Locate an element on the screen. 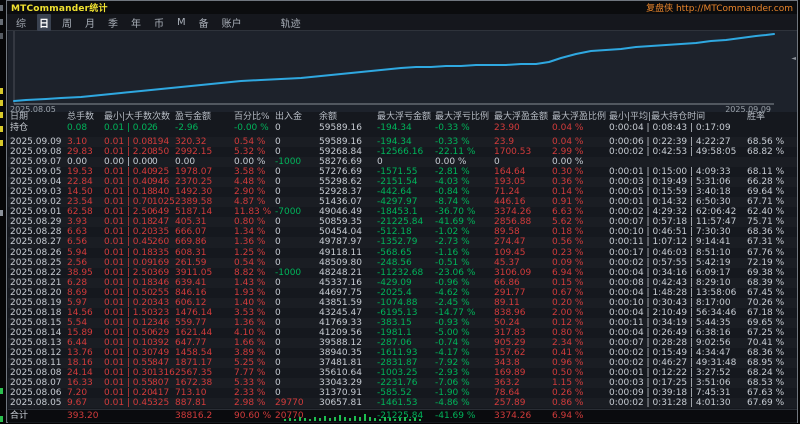  cell: 559.77 is located at coordinates (191, 322).